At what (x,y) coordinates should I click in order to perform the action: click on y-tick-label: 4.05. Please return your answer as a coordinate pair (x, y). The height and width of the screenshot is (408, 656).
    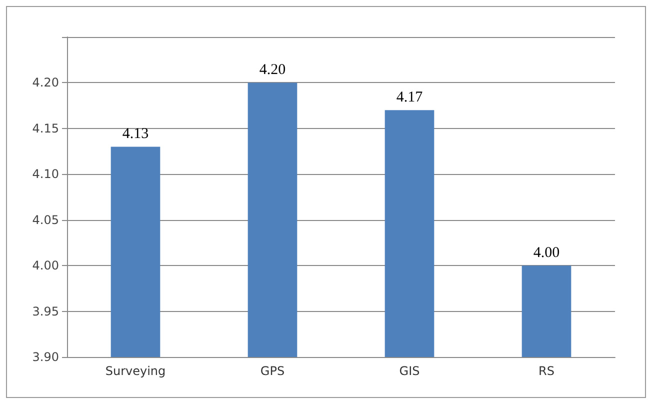
    Looking at the image, I should click on (45, 219).